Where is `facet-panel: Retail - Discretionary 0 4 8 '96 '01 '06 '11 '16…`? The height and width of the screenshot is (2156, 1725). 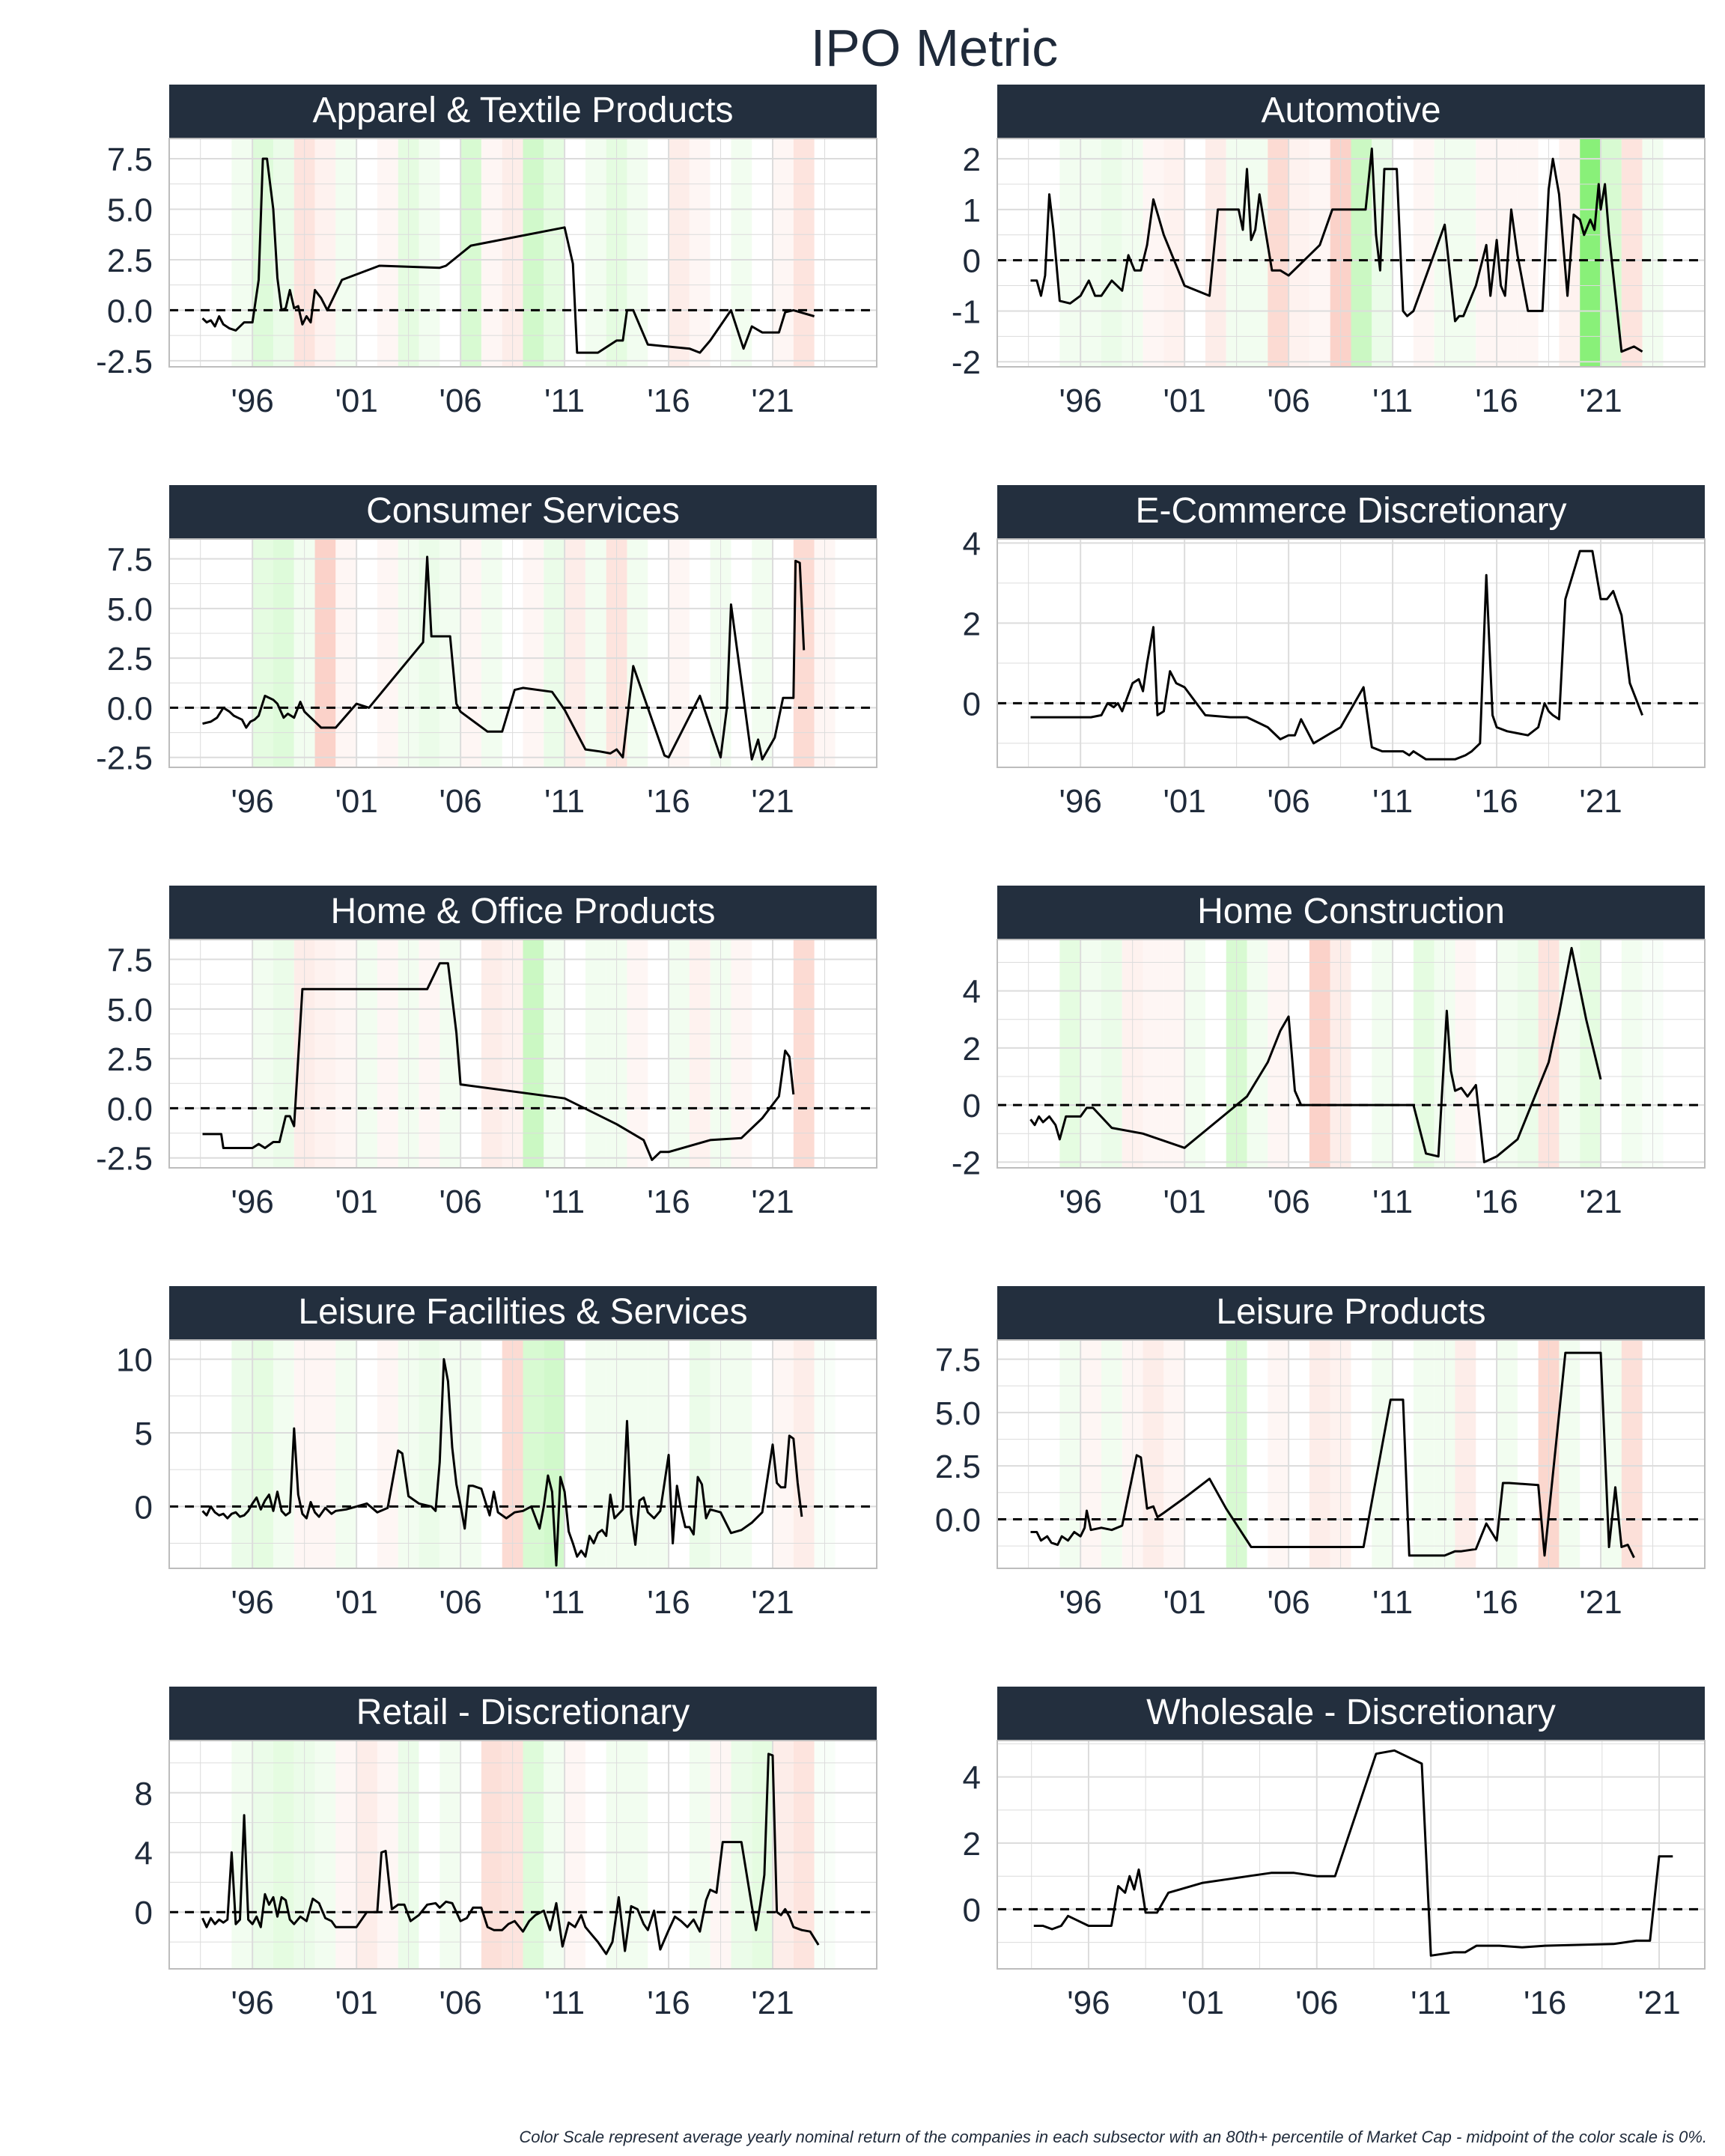
facet-panel: Retail - Discretionary 0 4 8 '96 '01 '06 '11 '16… is located at coordinates (506, 1854).